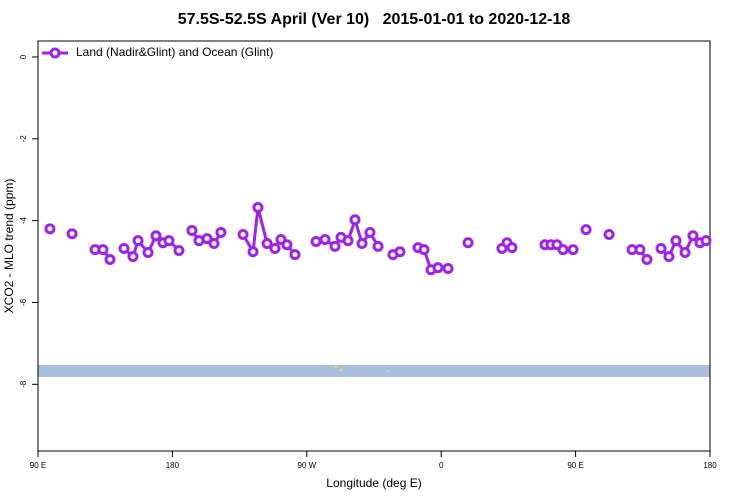 The width and height of the screenshot is (750, 500). What do you see at coordinates (441, 465) in the screenshot?
I see `x-tick-label: 0` at bounding box center [441, 465].